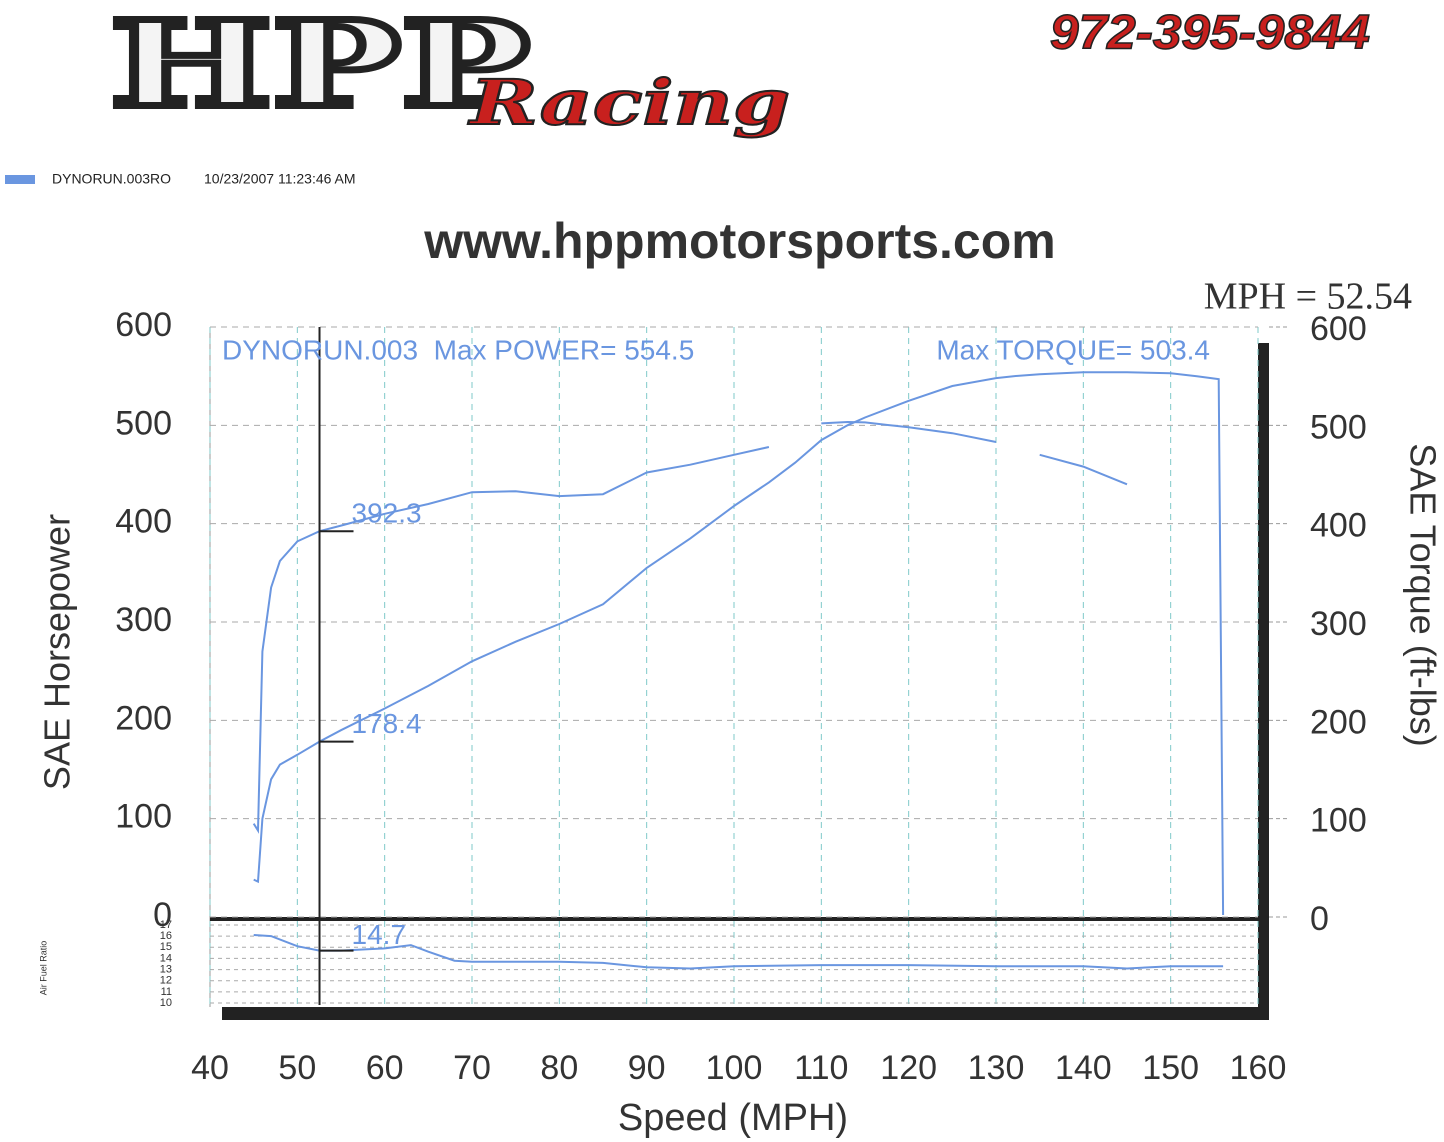 The image size is (1444, 1142). Describe the element at coordinates (1338, 821) in the screenshot. I see `y2-tick-label: 100` at that location.